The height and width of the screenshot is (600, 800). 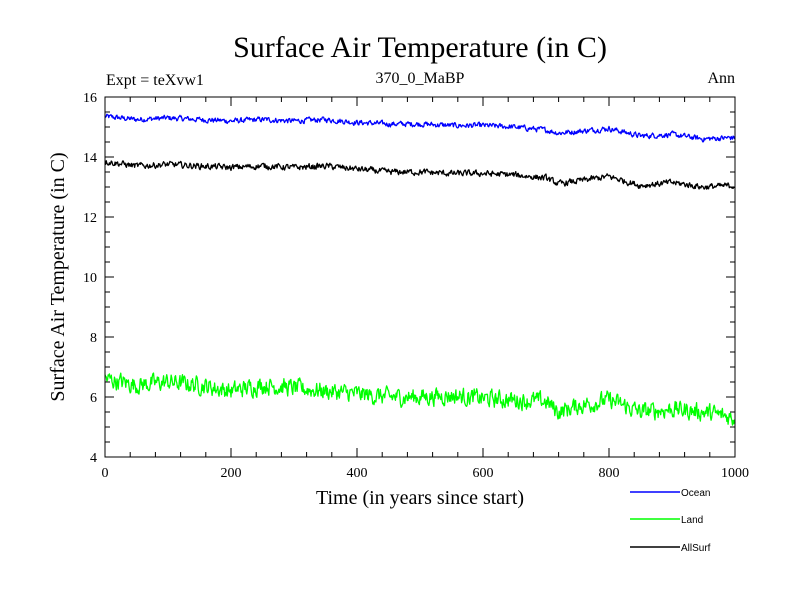 I want to click on chart-title: Surface Air Temperature (in C), so click(x=420, y=47).